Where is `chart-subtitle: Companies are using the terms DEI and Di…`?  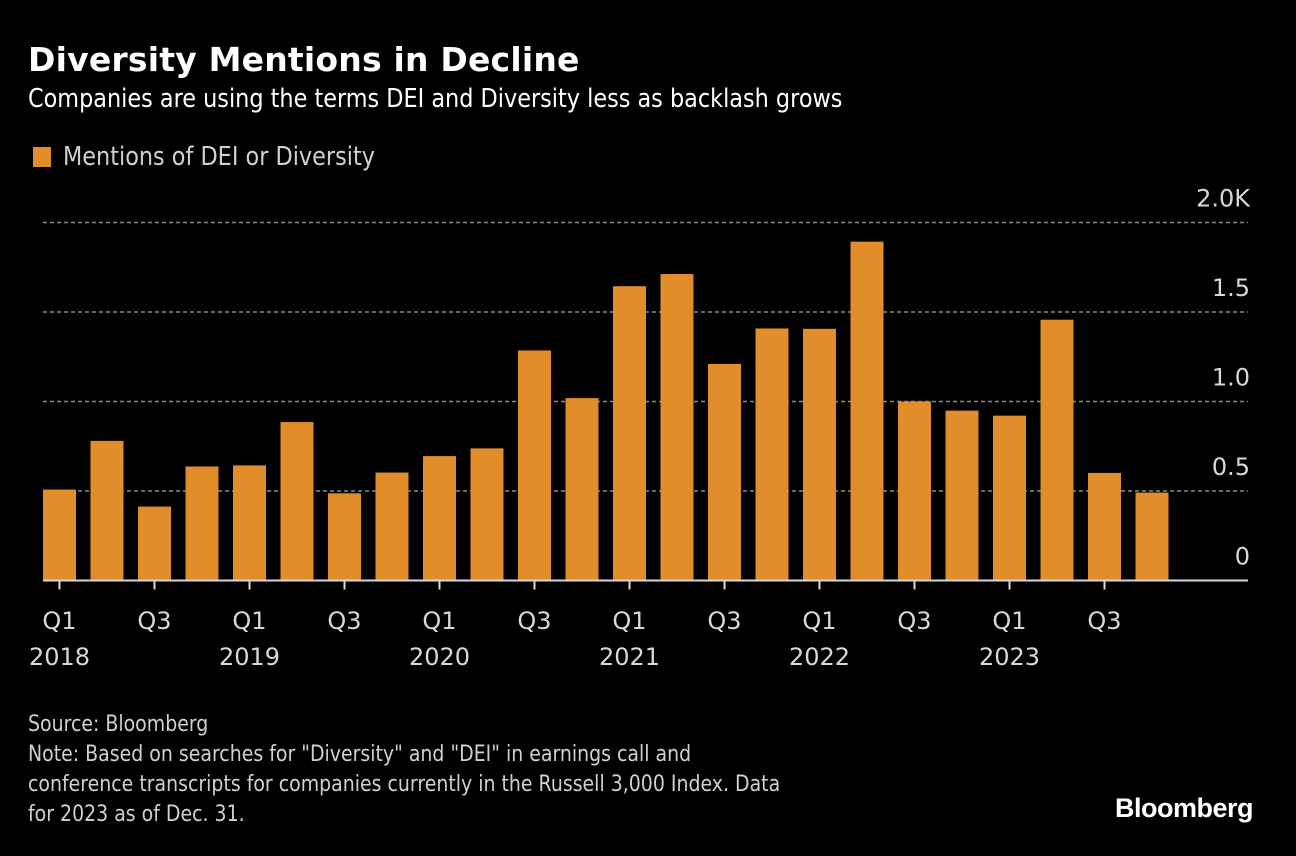
chart-subtitle: Companies are using the terms DEI and Di… is located at coordinates (435, 99).